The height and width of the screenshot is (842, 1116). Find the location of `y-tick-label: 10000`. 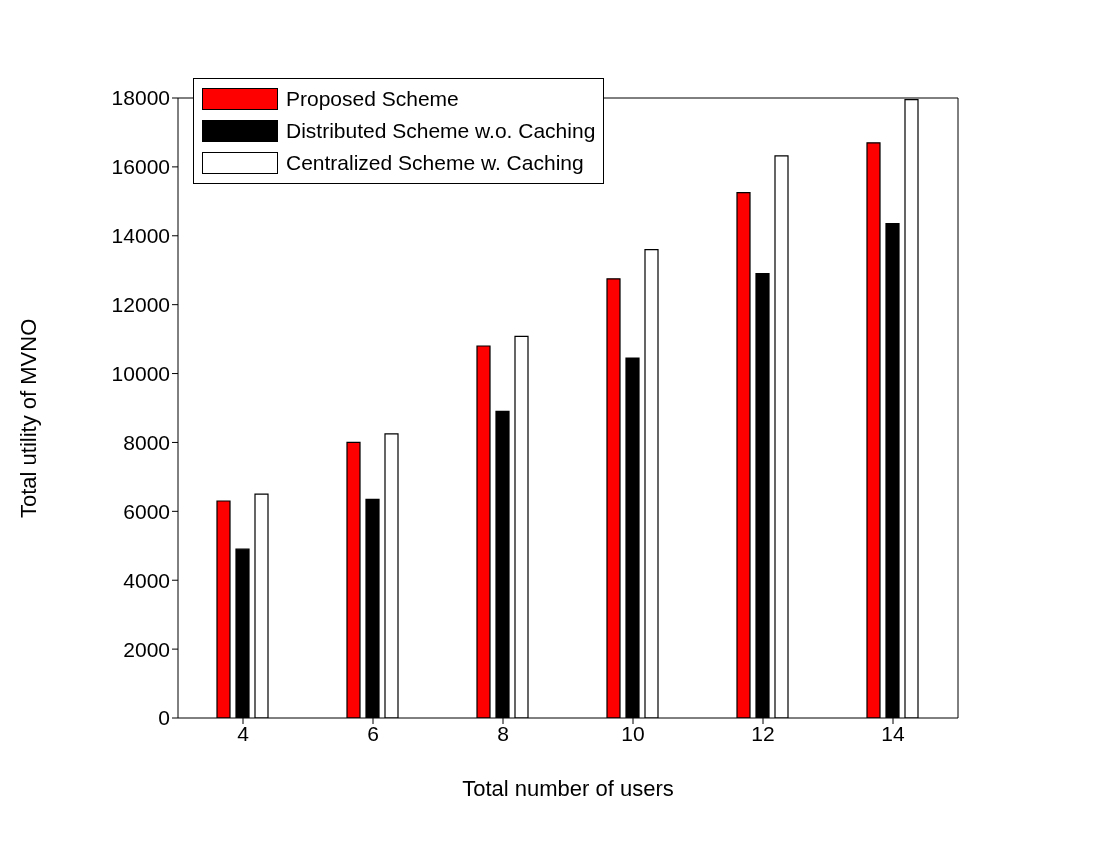

y-tick-label: 10000 is located at coordinates (140, 374).